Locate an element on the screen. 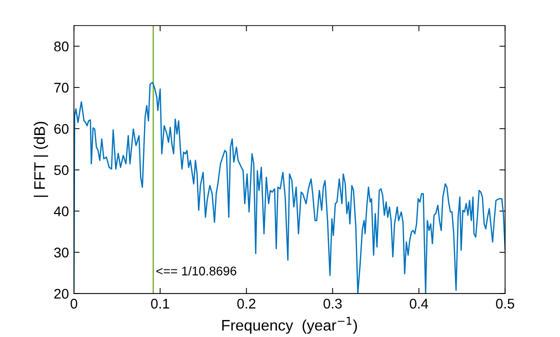 The width and height of the screenshot is (560, 337). x-tick-label: 0.1 is located at coordinates (160, 303).